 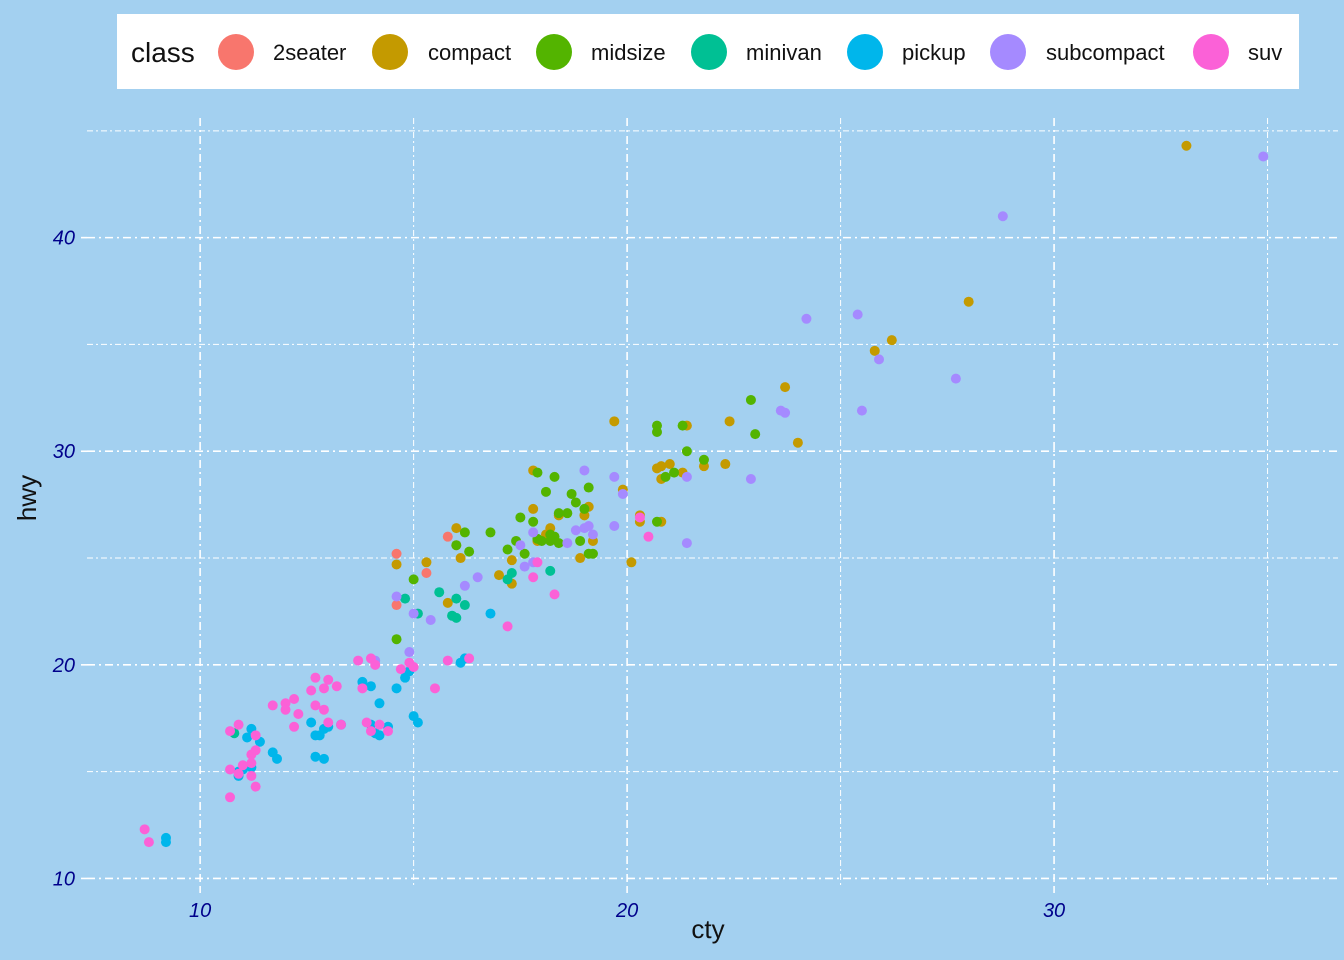 What do you see at coordinates (1265, 52) in the screenshot?
I see `legend-label-suv: suv` at bounding box center [1265, 52].